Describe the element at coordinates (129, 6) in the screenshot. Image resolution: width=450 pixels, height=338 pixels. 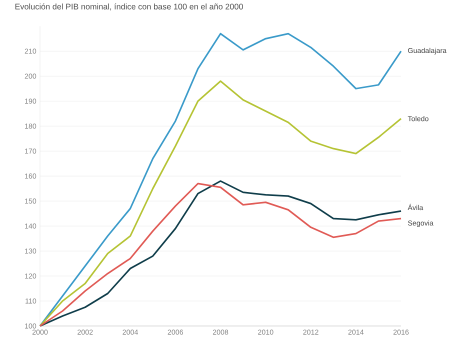
I see `chart-title: Evolución del PIB nominal, índice con base 100 en el año 2000` at that location.